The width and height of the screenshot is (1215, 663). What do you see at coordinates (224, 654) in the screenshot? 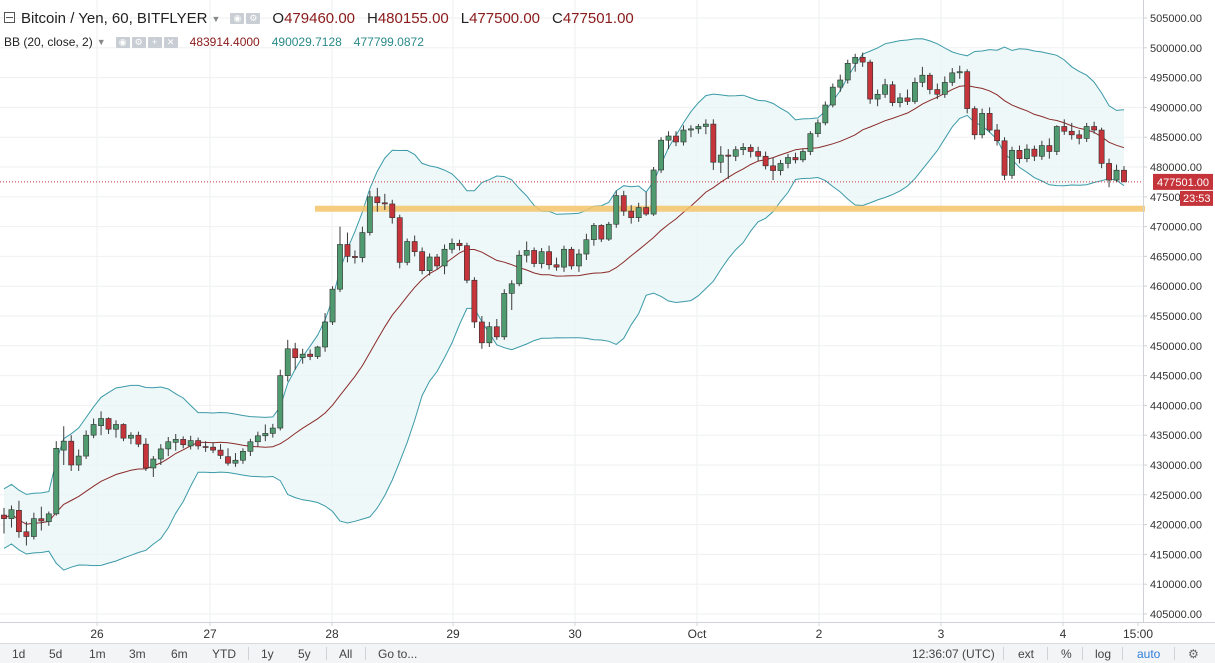
I see `range-ytd-button: YTD` at bounding box center [224, 654].